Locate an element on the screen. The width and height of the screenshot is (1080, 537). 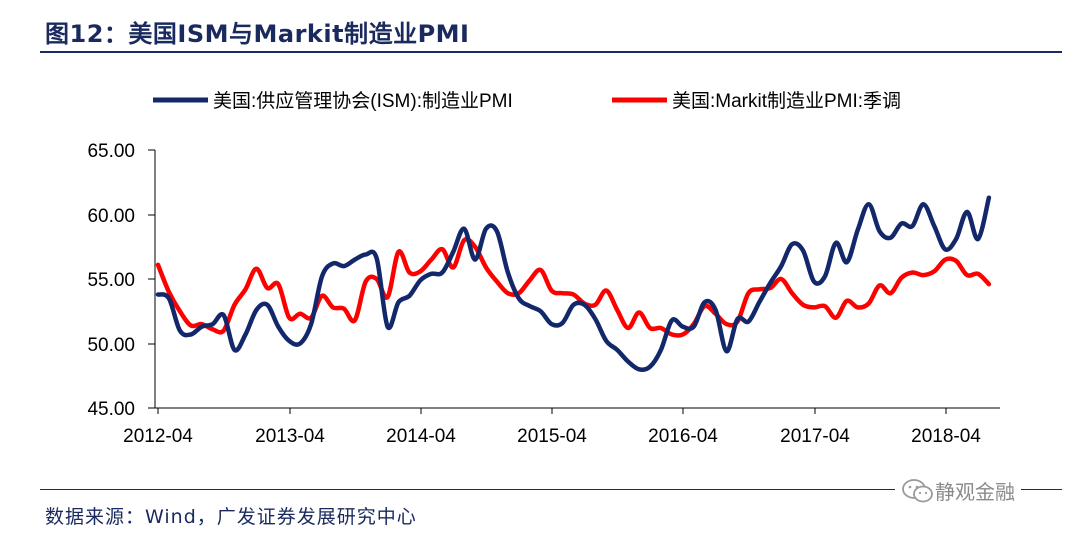
legend-label-ism: 美国:供应管理协会(ISM):制造业PMI is located at coordinates (363, 101).